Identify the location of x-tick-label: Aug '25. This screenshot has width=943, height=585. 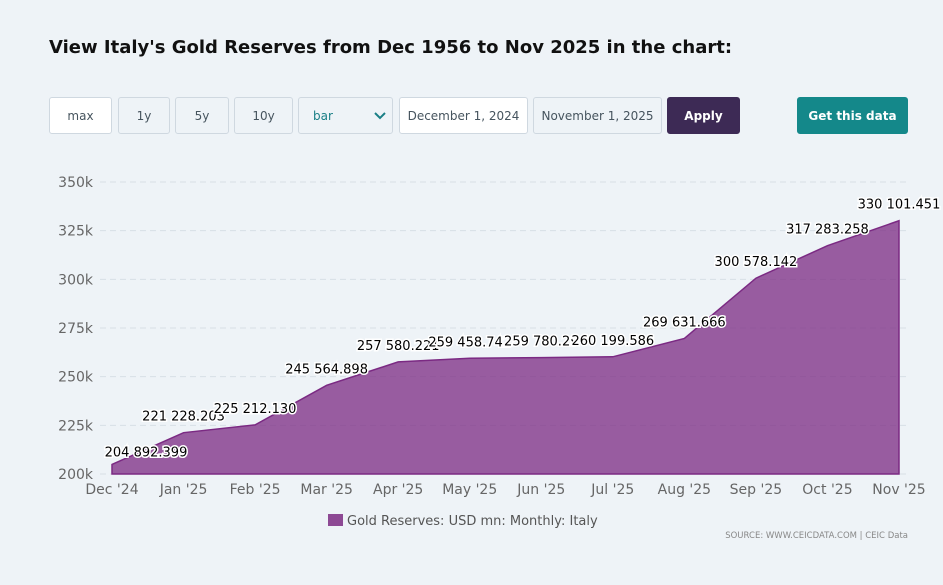
(684, 490).